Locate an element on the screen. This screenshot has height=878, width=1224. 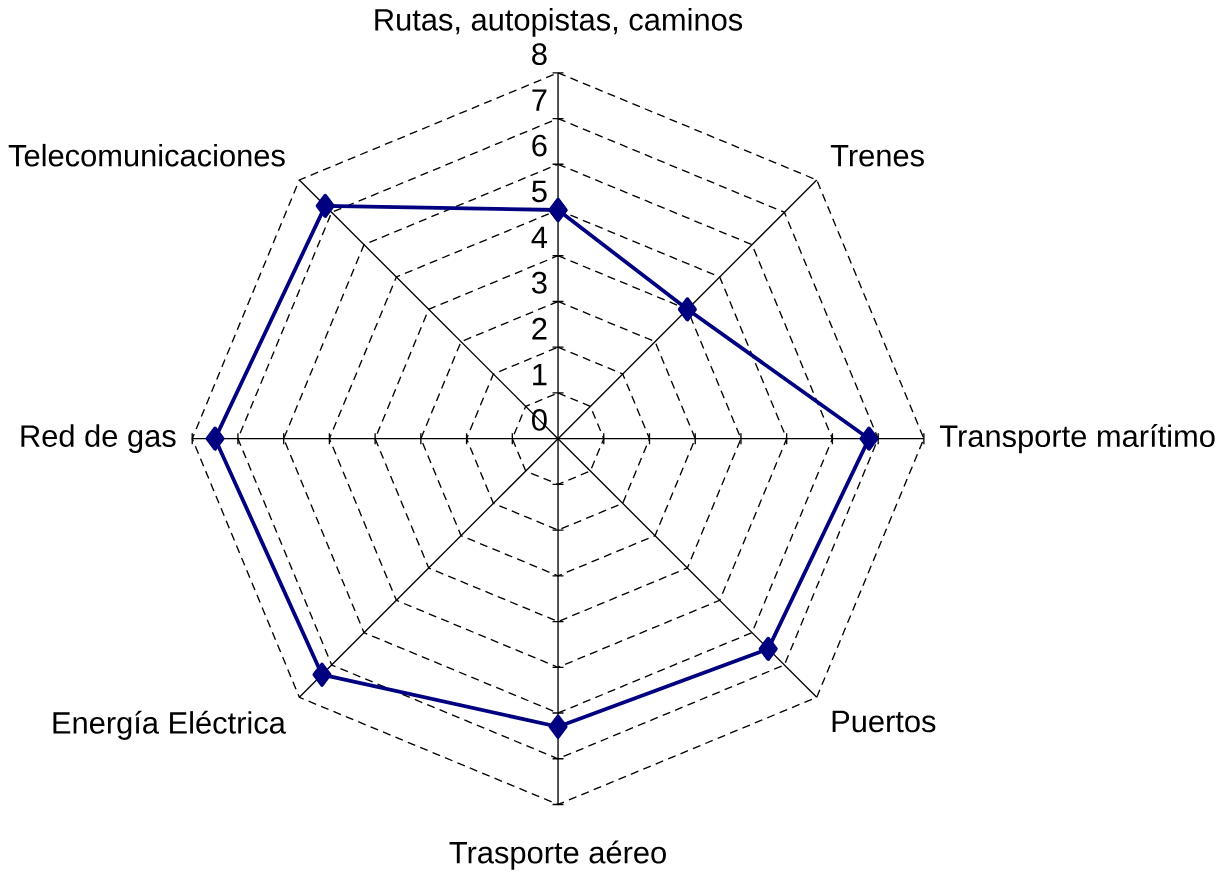
spoke-label: Telecomunicaciones is located at coordinates (146, 155).